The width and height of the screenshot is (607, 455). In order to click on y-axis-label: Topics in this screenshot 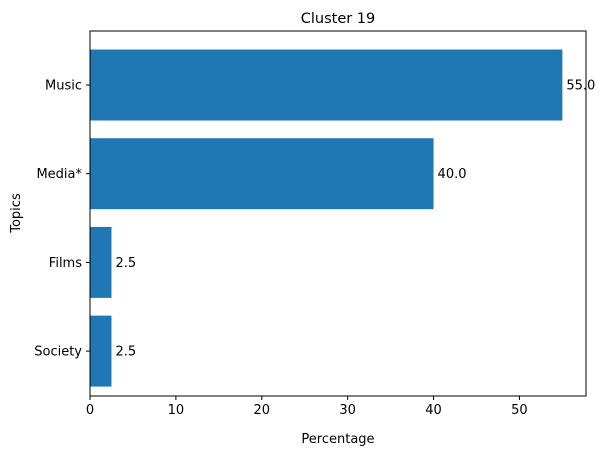, I will do `click(16, 213)`.